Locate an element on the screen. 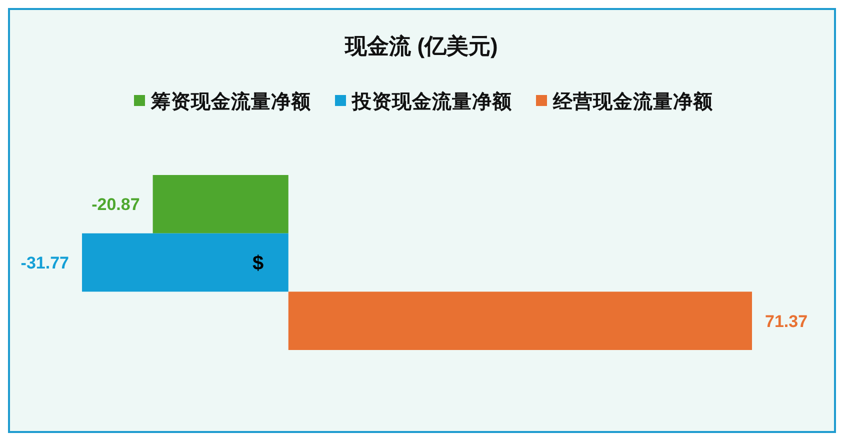  chart-title: 现金流 (亿美元) is located at coordinates (421, 46).